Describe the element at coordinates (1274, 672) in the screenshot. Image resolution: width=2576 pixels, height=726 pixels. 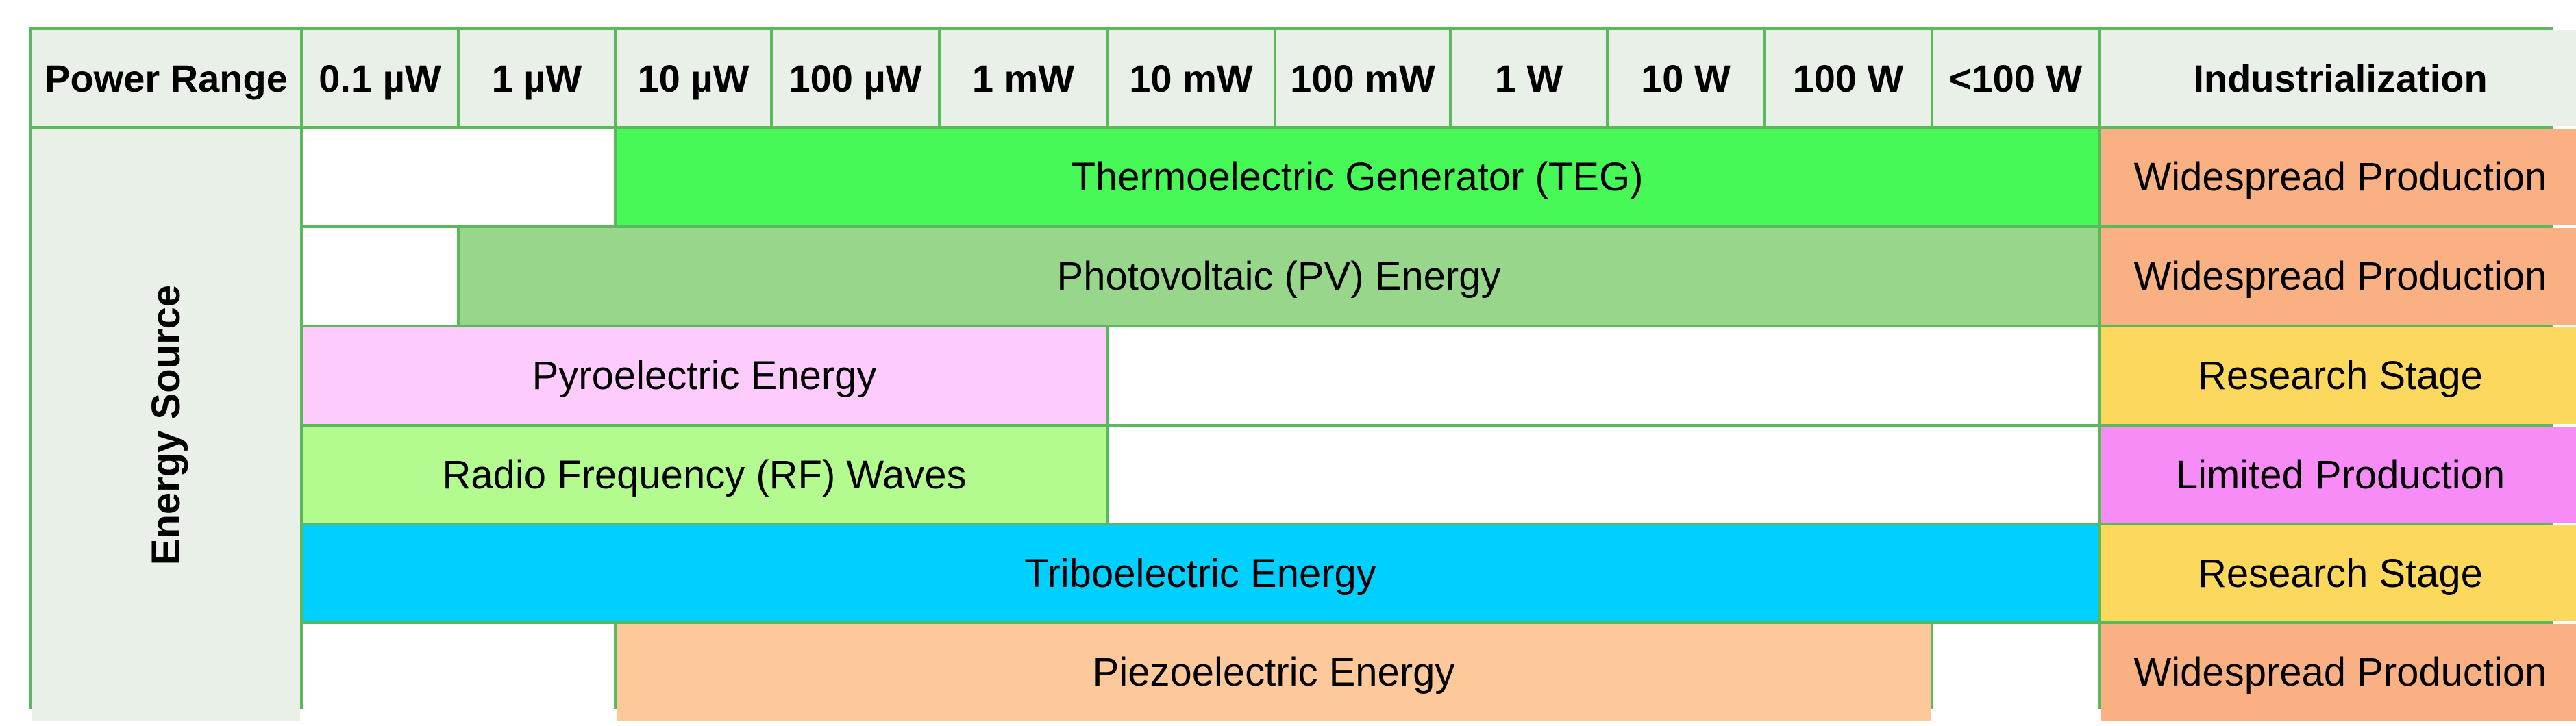
I see `energy-source-bar-piezoelectric: Piezoelectric Energy` at that location.